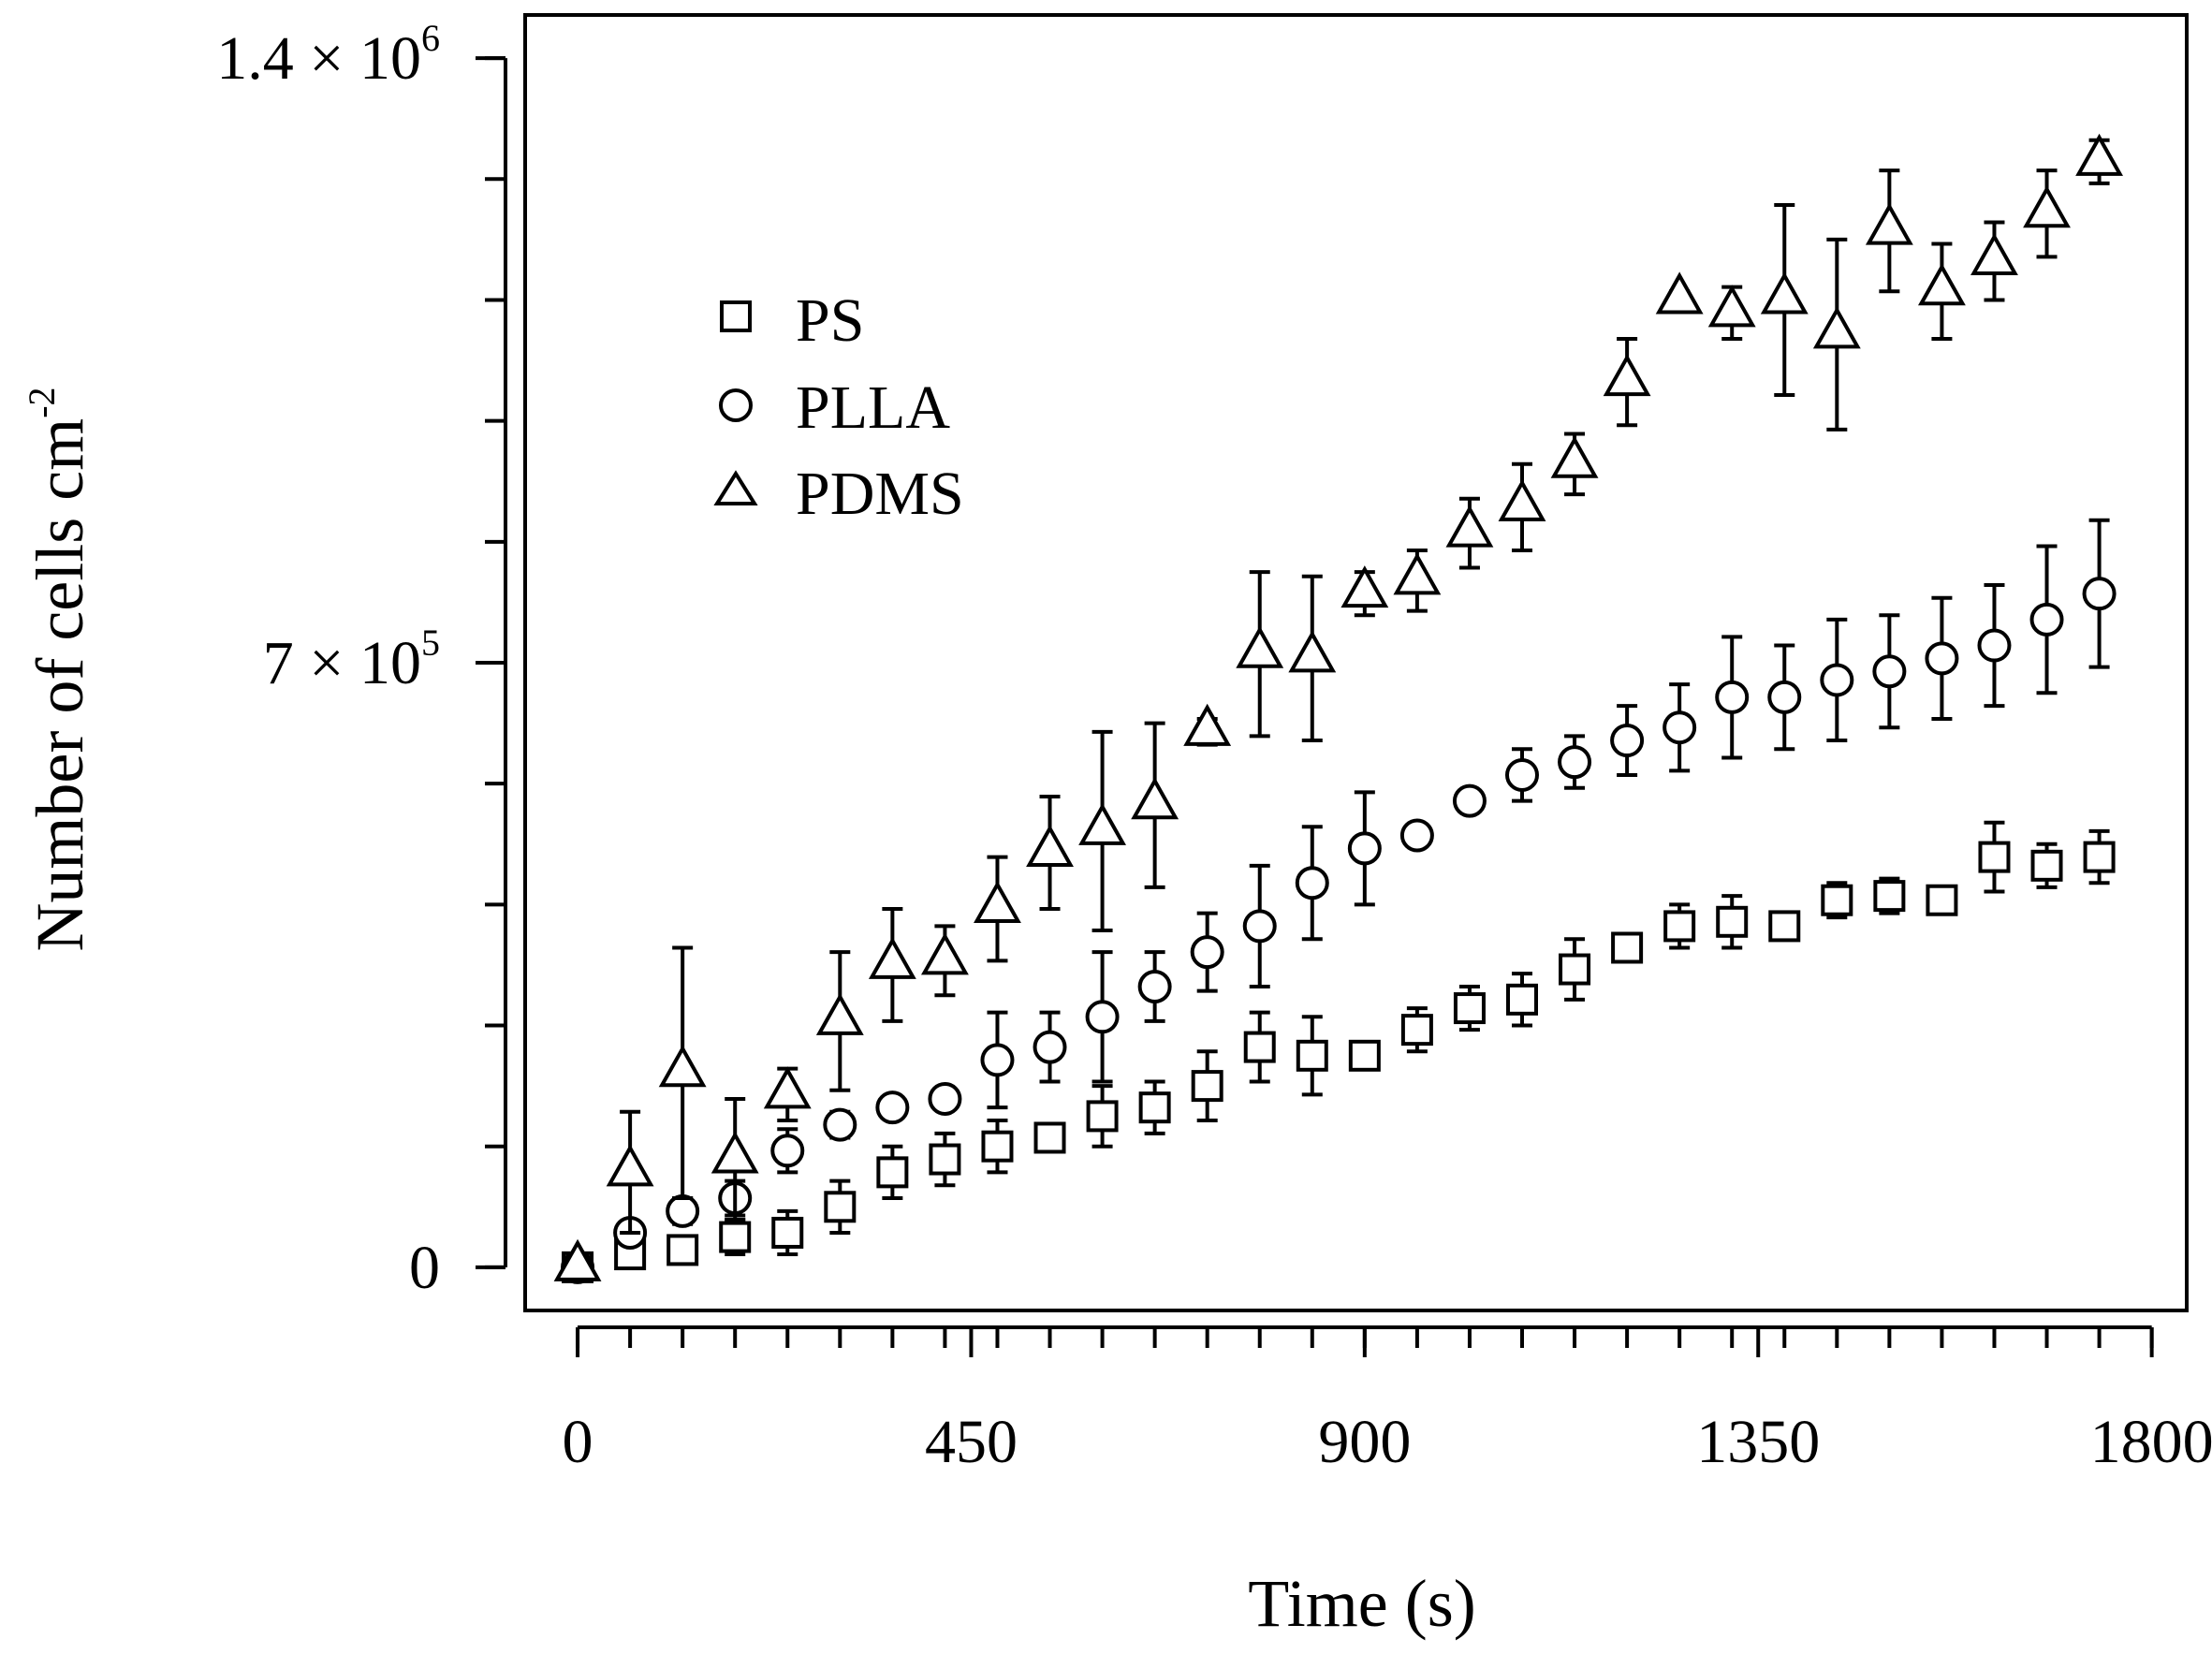  Describe the element at coordinates (1361, 1603) in the screenshot. I see `x-axis-title: Time (s)` at that location.